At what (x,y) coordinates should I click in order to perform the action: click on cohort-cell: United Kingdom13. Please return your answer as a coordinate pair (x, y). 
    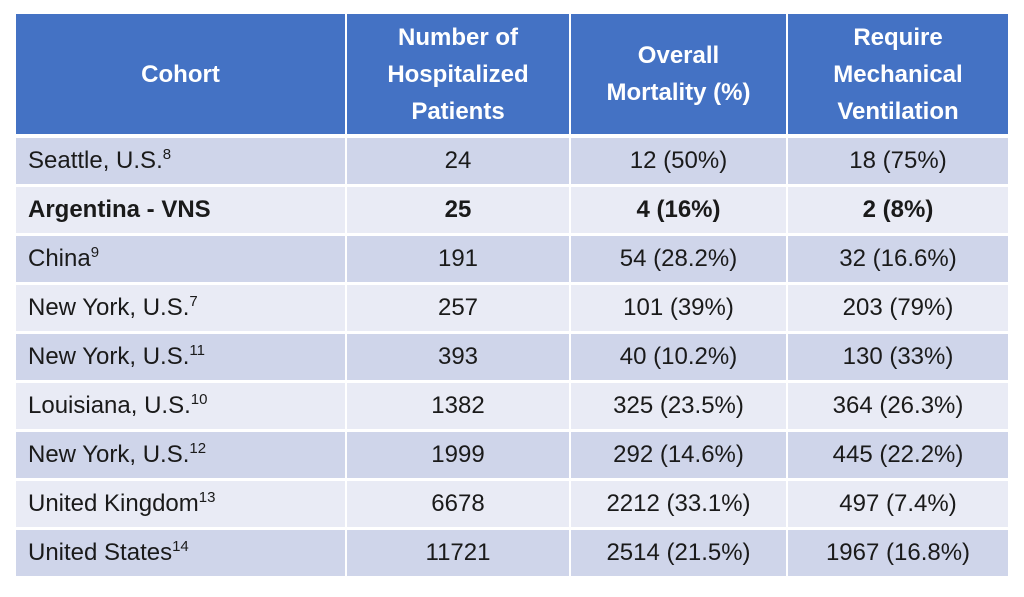
    Looking at the image, I should click on (181, 504).